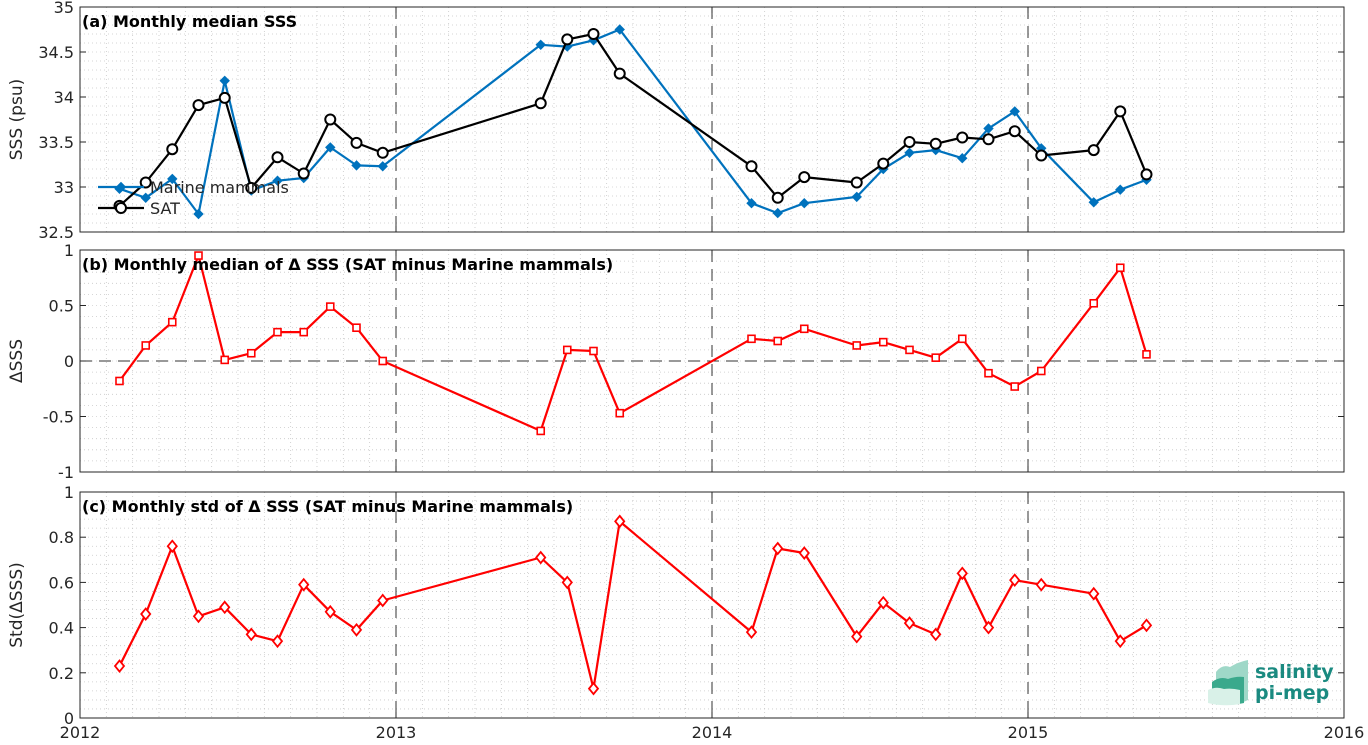  What do you see at coordinates (61, 582) in the screenshot?
I see `y-tick-label: 0.6` at bounding box center [61, 582].